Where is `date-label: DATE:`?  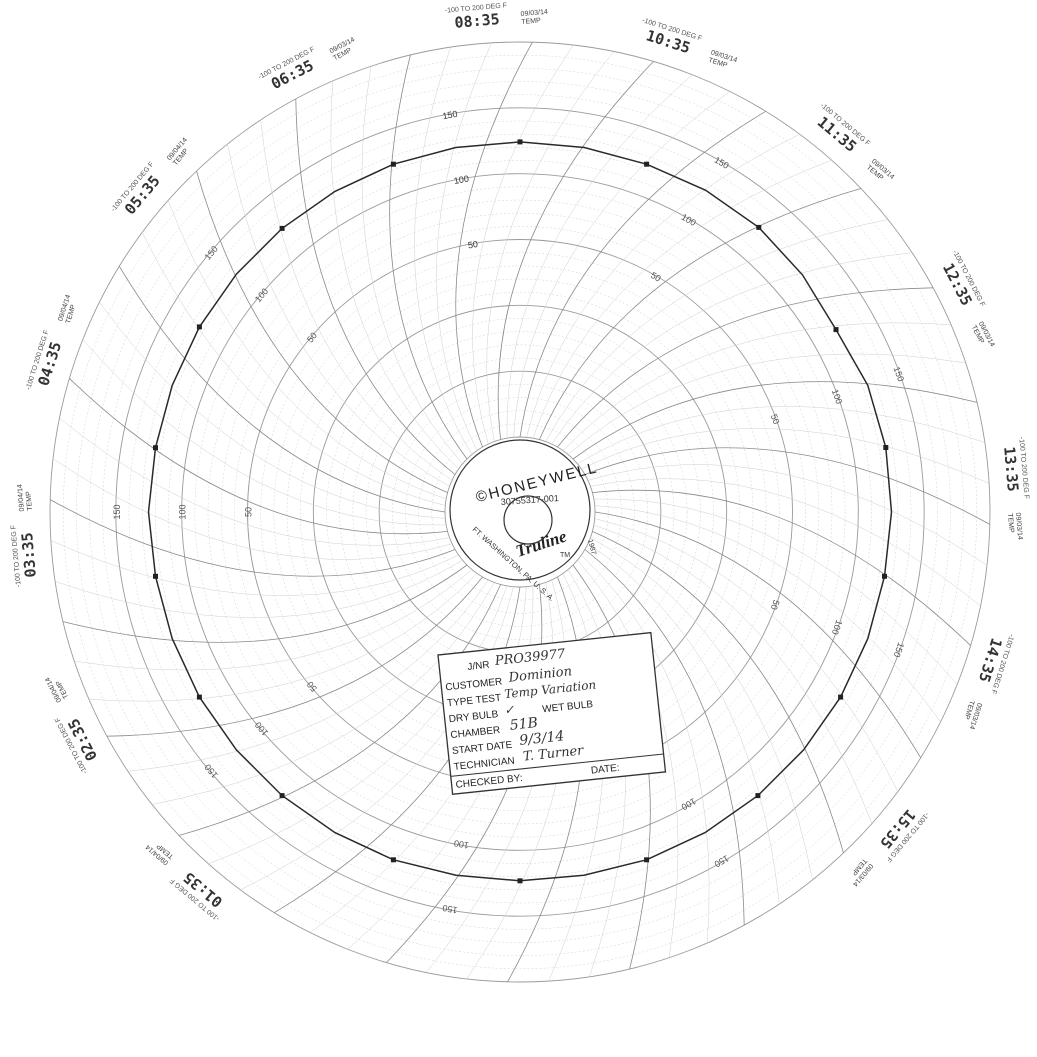 date-label: DATE: is located at coordinates (605, 770).